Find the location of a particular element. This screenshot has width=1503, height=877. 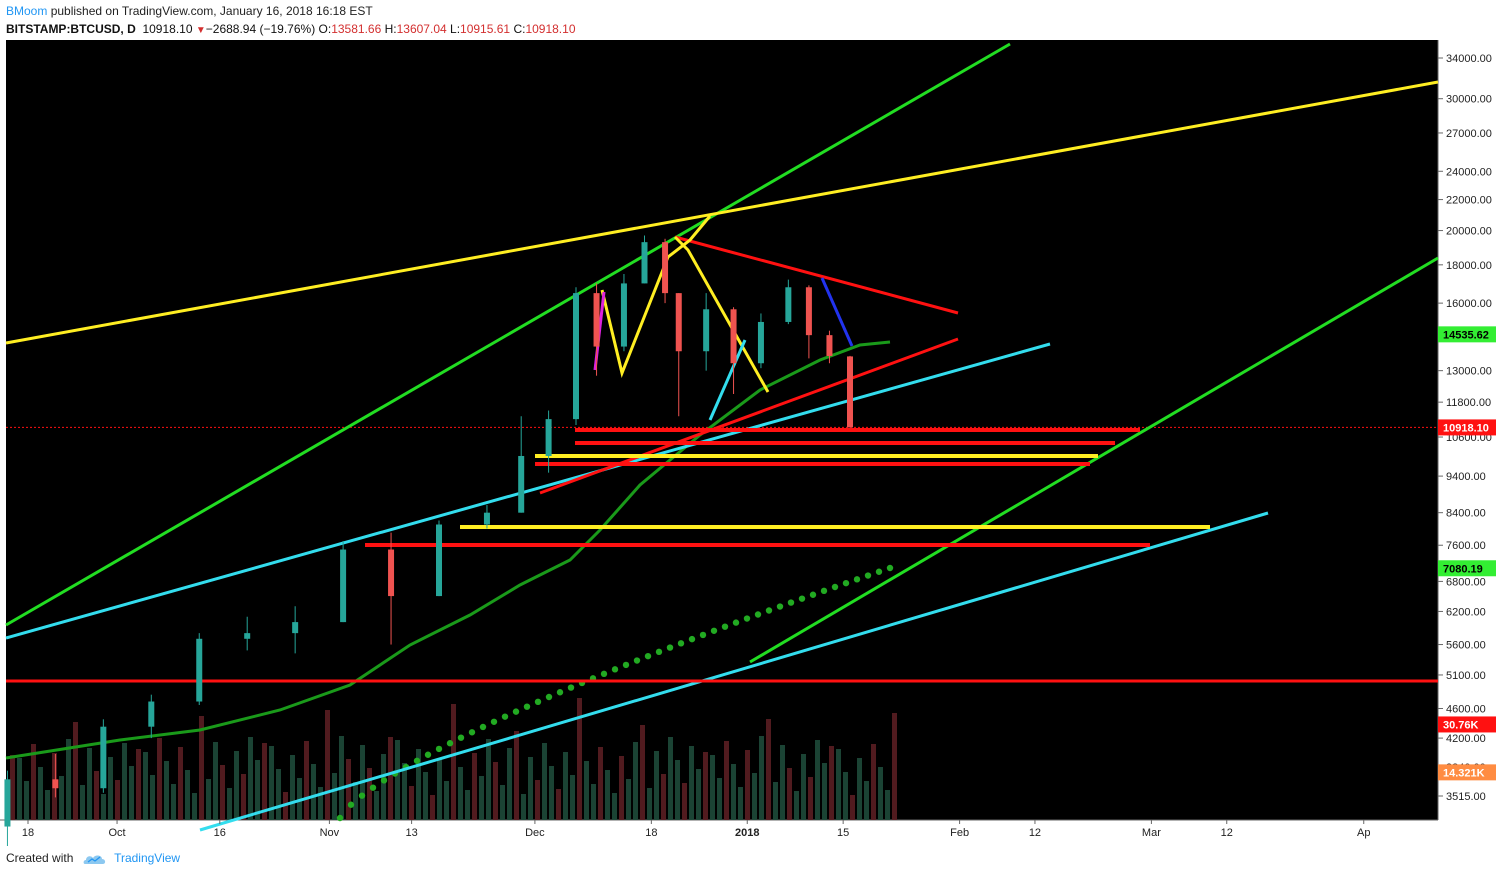

price-badges: 14535.62 10918.10 7080.19 30.76K 14.321K is located at coordinates (1467, 553).